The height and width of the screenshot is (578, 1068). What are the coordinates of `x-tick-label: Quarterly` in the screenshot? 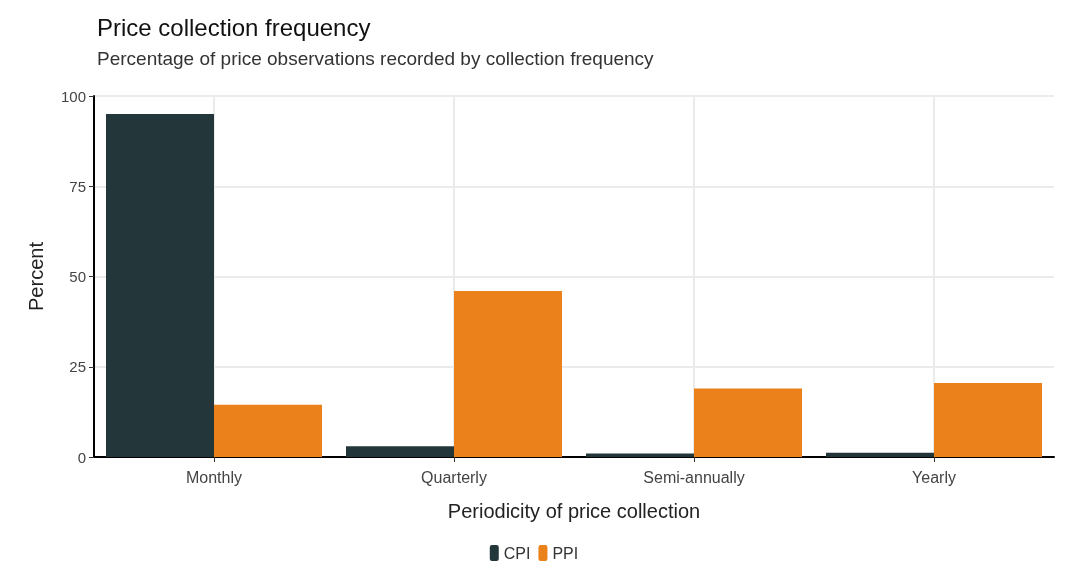 It's located at (454, 477).